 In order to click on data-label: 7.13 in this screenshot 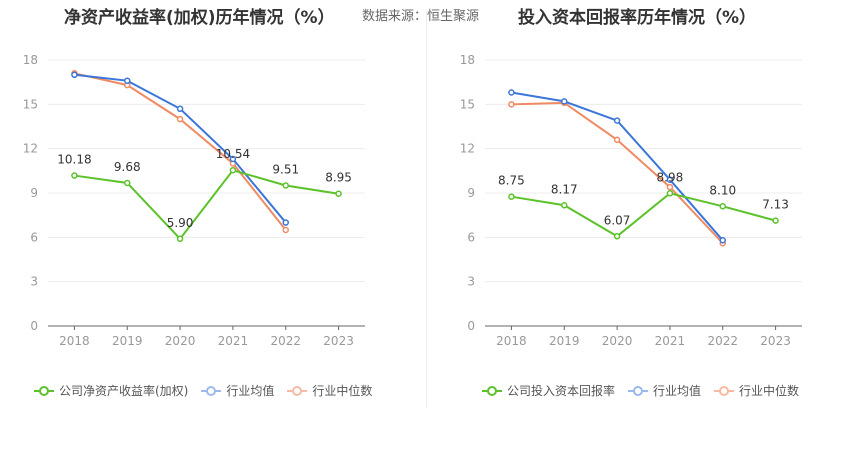, I will do `click(775, 205)`.